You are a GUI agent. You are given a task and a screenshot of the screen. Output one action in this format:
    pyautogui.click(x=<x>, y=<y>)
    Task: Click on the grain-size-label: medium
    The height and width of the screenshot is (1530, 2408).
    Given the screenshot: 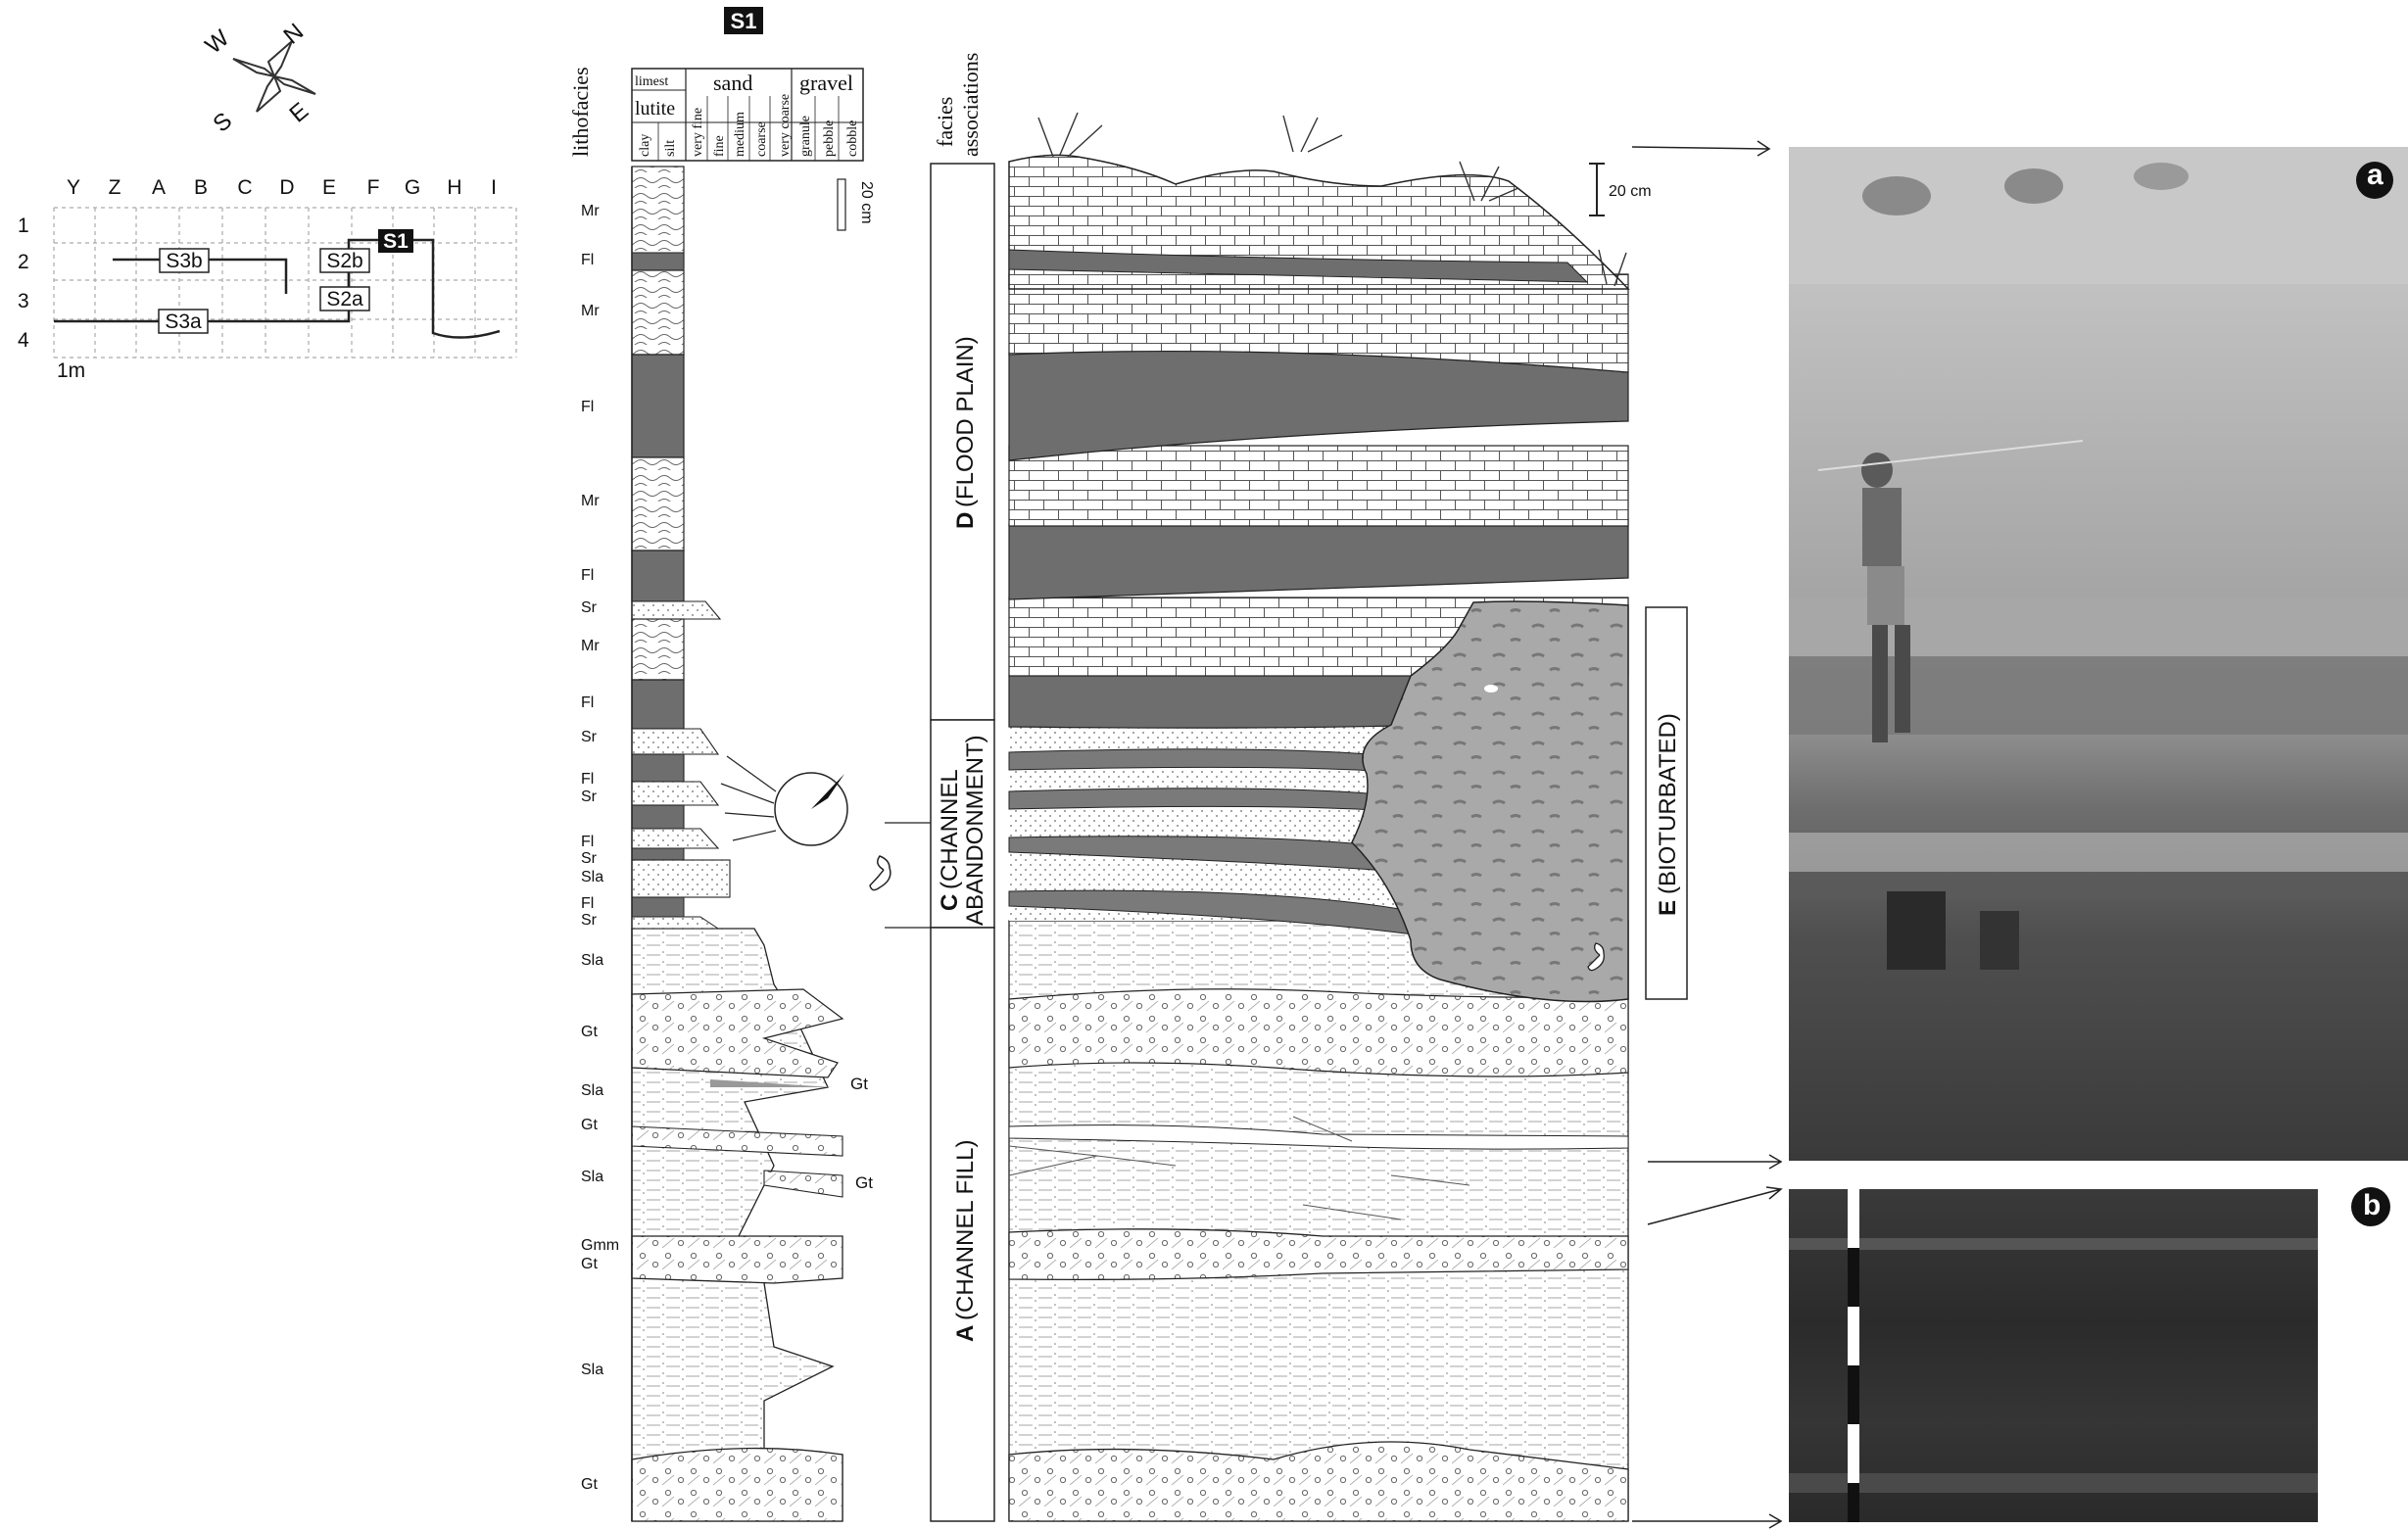 What is the action you would take?
    pyautogui.click(x=740, y=134)
    